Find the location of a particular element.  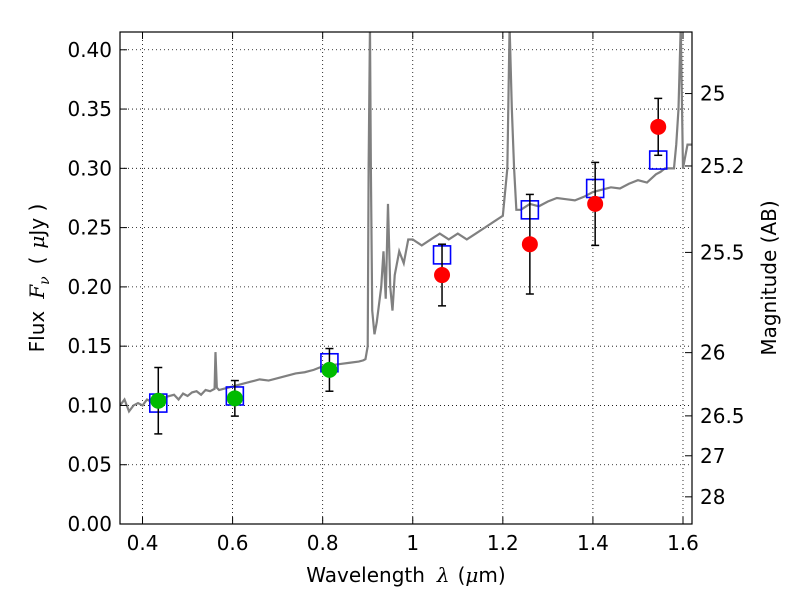

y-axis-label-unit-rest: Jy ) is located at coordinates (37, 221).